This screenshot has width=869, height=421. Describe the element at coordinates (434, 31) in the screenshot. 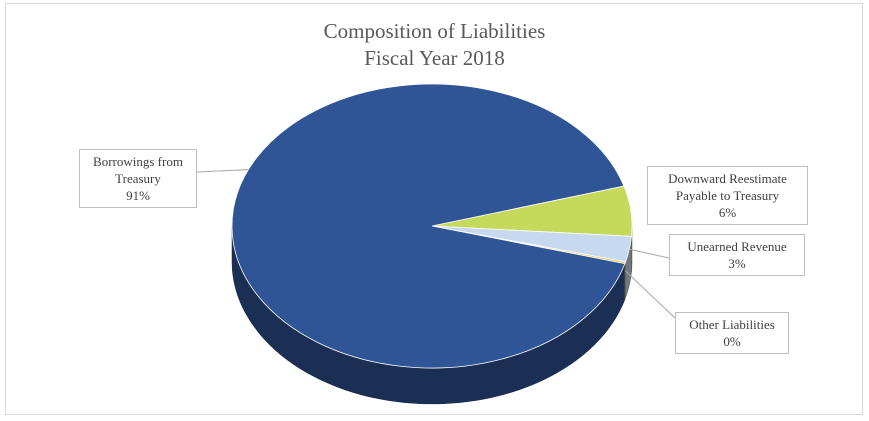

I see `chart-title-line-1: Composition of Liabilities` at that location.